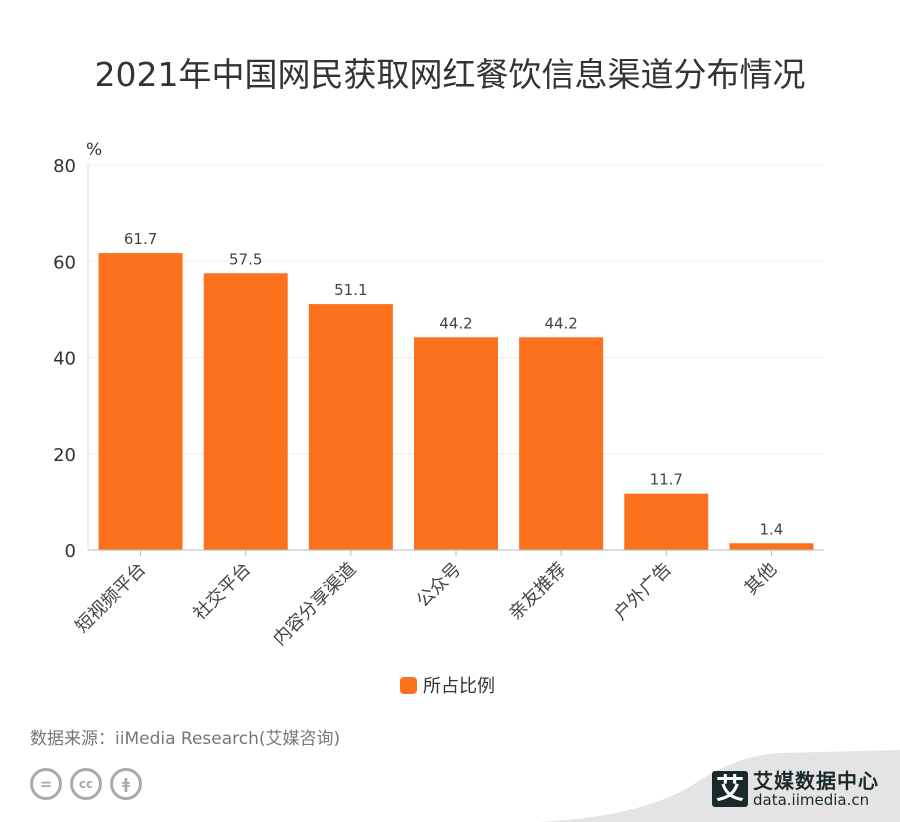 Image resolution: width=900 pixels, height=822 pixels. What do you see at coordinates (245, 259) in the screenshot?
I see `data-label: 57.5` at bounding box center [245, 259].